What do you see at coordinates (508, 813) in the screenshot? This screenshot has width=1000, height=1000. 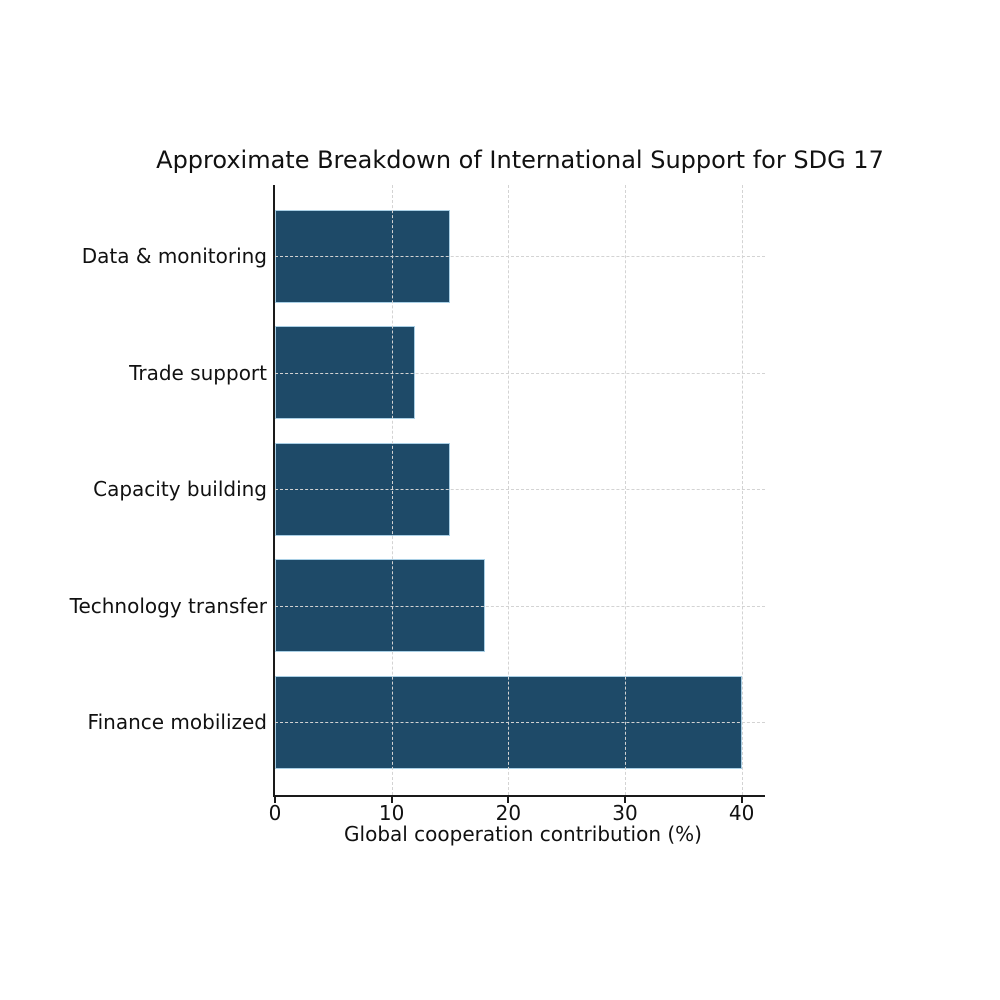 I see `x-tick-label: 20` at bounding box center [508, 813].